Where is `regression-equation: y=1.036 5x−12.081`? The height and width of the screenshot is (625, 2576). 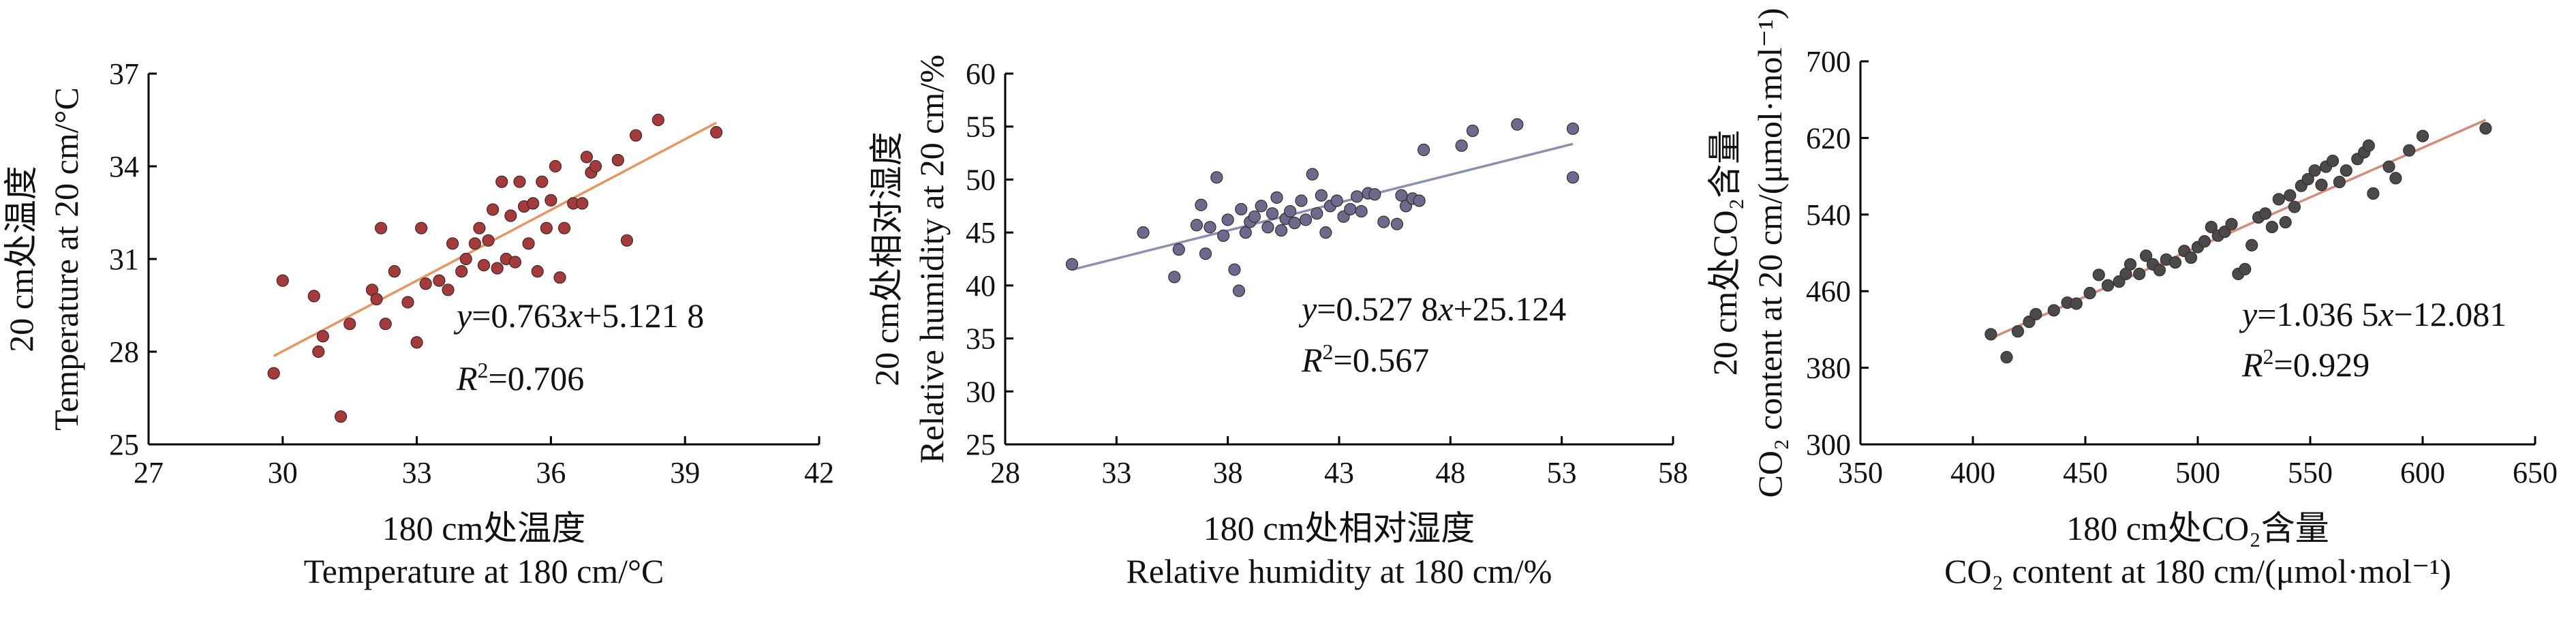
regression-equation: y=1.036 5x−12.081 is located at coordinates (2372, 314).